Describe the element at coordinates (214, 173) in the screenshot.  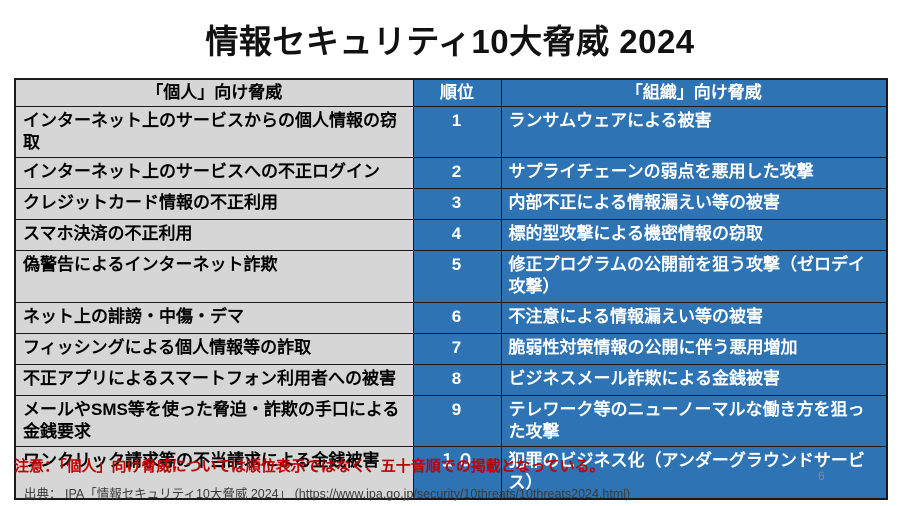
I see `personal-threat-cell: インターネット上のサービスへの不正ログイン` at that location.